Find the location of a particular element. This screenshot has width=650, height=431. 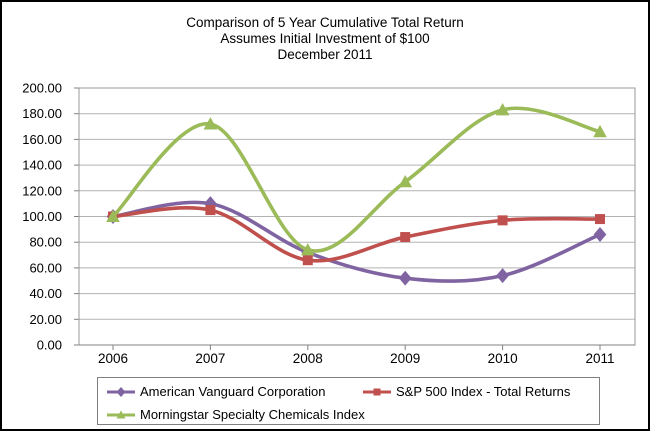

svg-text: 2009 is located at coordinates (405, 358).